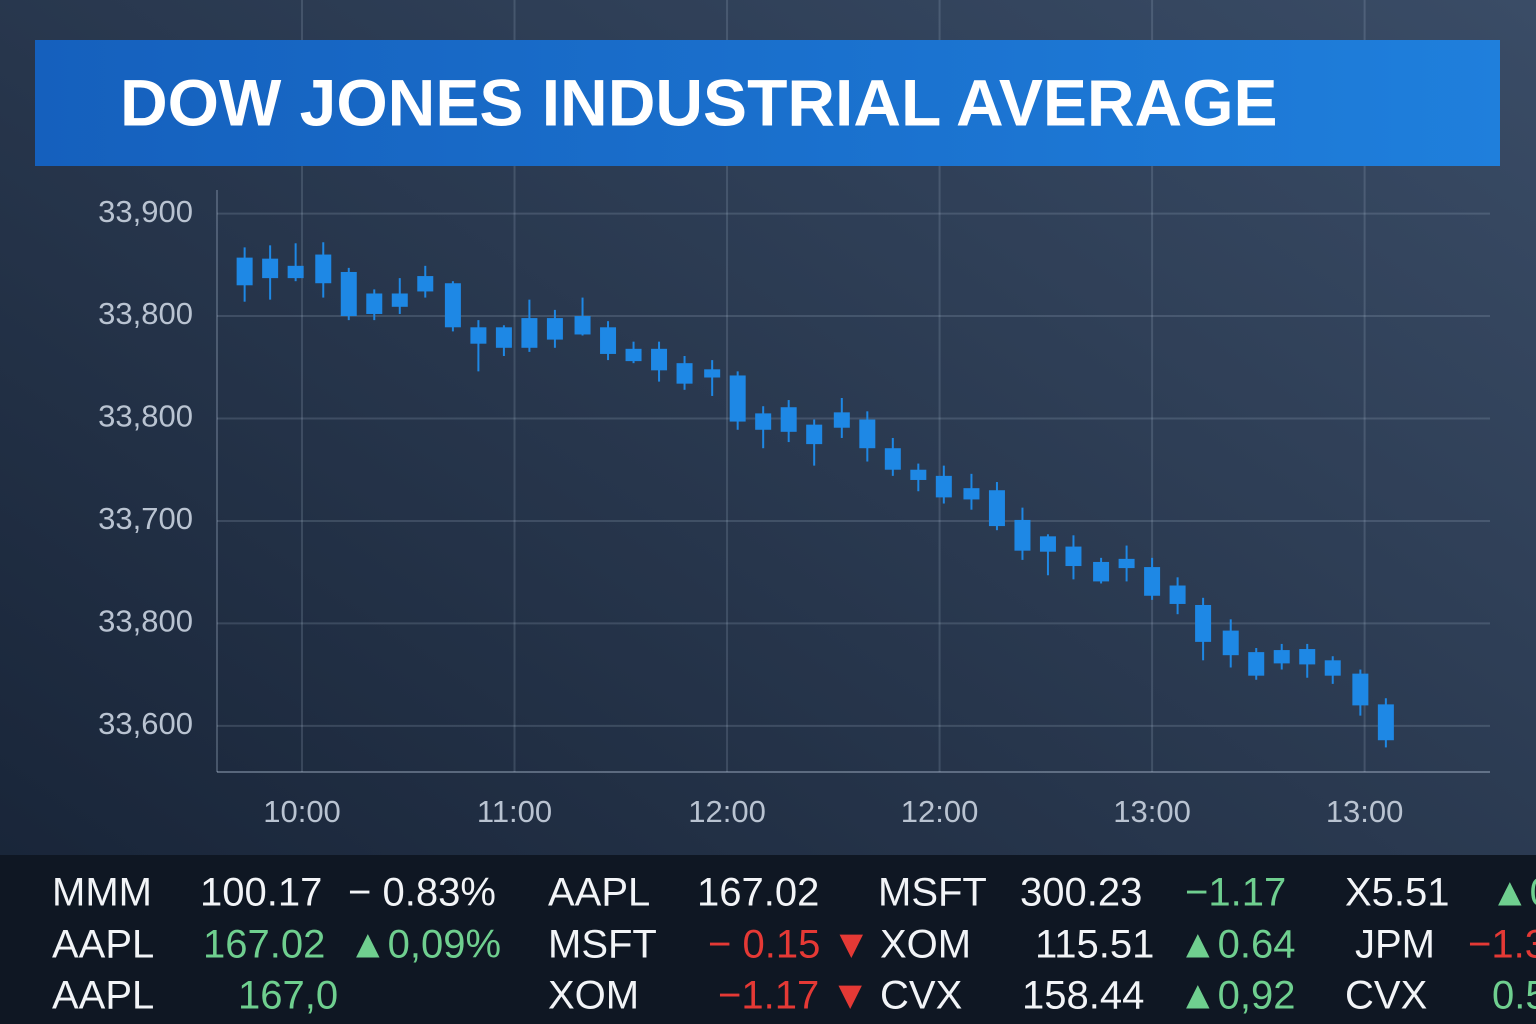 The height and width of the screenshot is (1024, 1536). What do you see at coordinates (102, 893) in the screenshot?
I see `ticker-cell: MMM` at bounding box center [102, 893].